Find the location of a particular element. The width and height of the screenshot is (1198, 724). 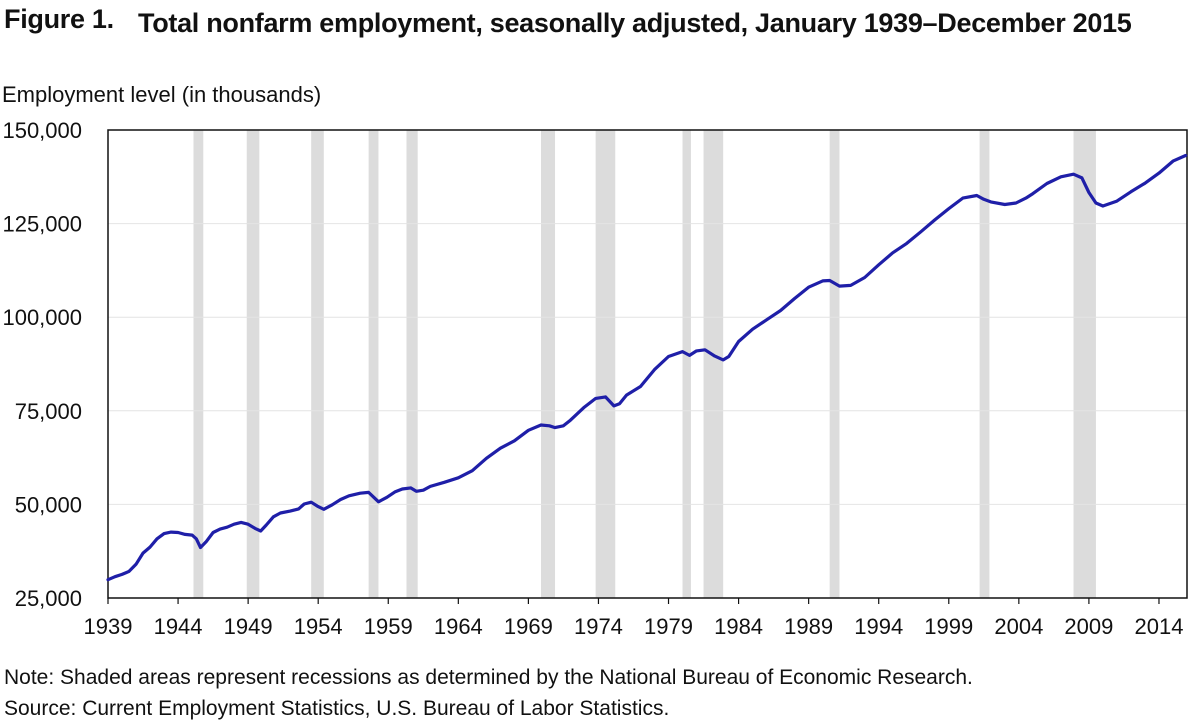

x-tick-label: 1984 is located at coordinates (738, 626).